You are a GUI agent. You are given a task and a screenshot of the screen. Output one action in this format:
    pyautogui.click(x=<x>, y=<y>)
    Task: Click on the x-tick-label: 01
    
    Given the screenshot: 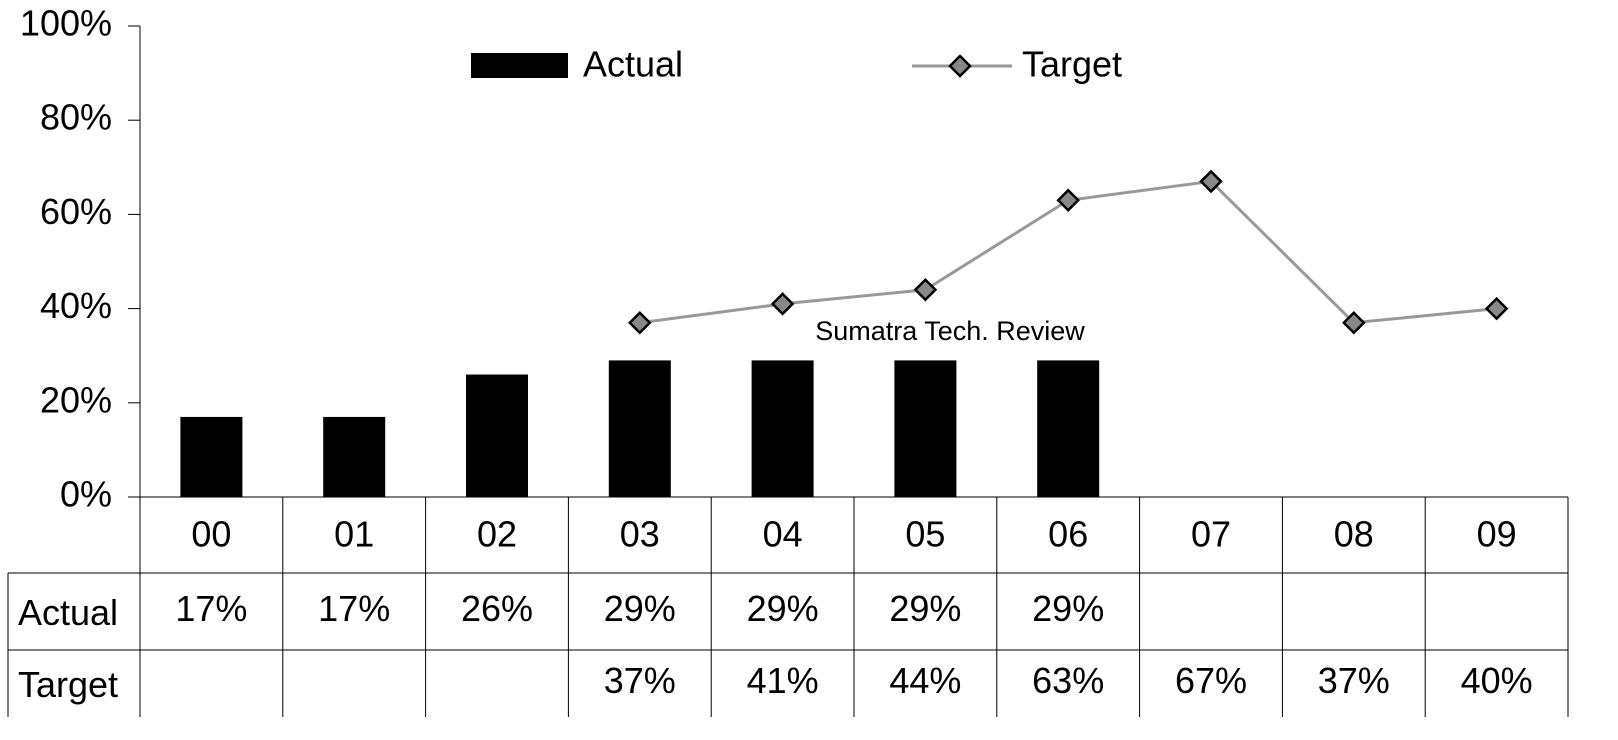 What is the action you would take?
    pyautogui.click(x=354, y=534)
    